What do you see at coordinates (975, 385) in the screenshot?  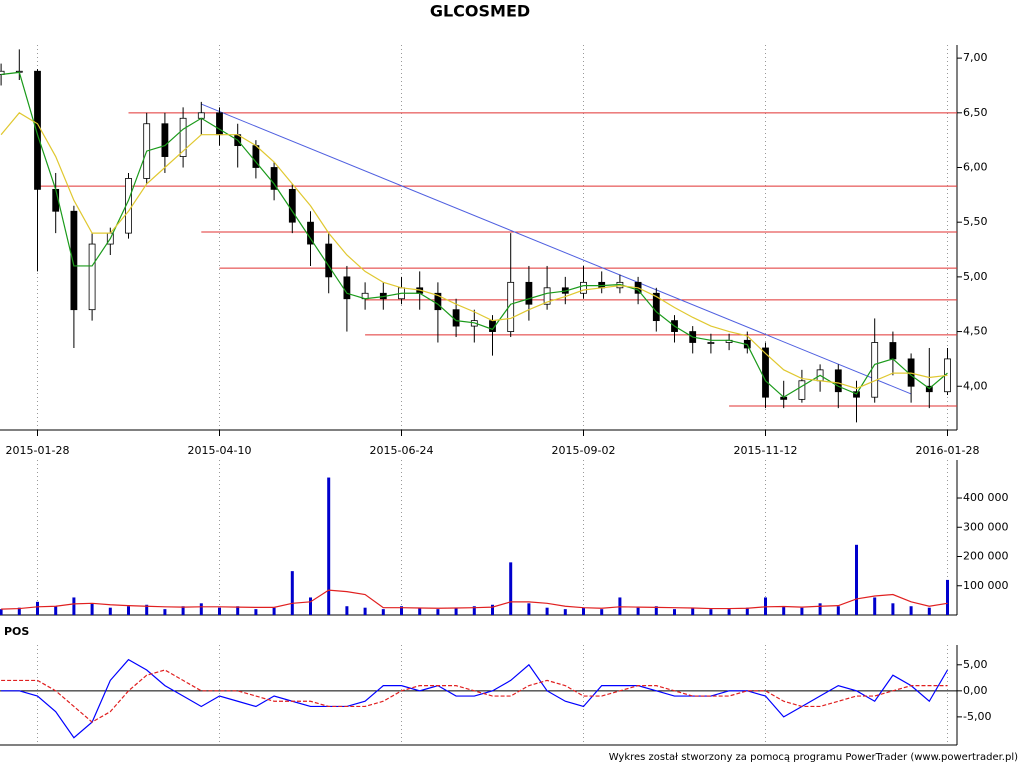 I see `y-tick-label: 4,00` at bounding box center [975, 385].